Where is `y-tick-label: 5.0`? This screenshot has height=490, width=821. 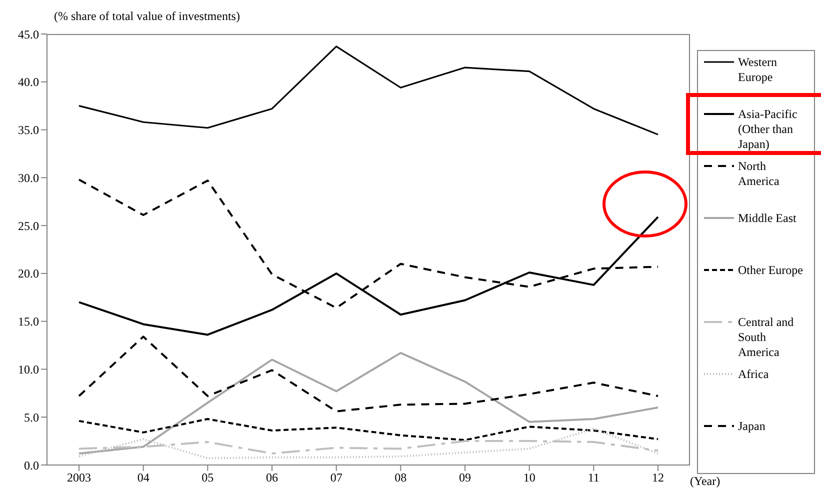
y-tick-label: 5.0 is located at coordinates (31, 417).